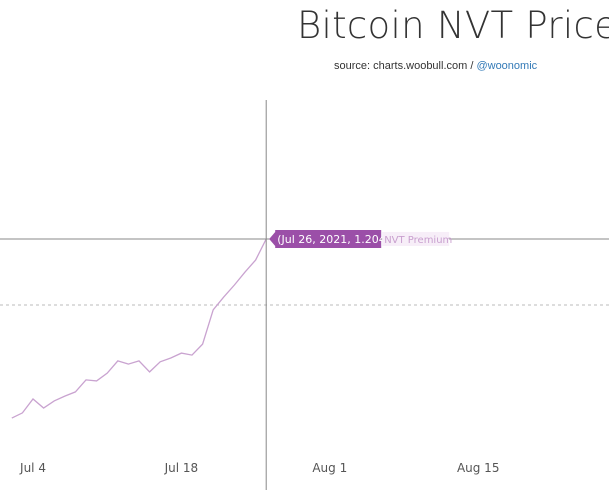 The height and width of the screenshot is (490, 609). What do you see at coordinates (507, 66) in the screenshot?
I see `twitter-handle-link: @woonomic` at bounding box center [507, 66].